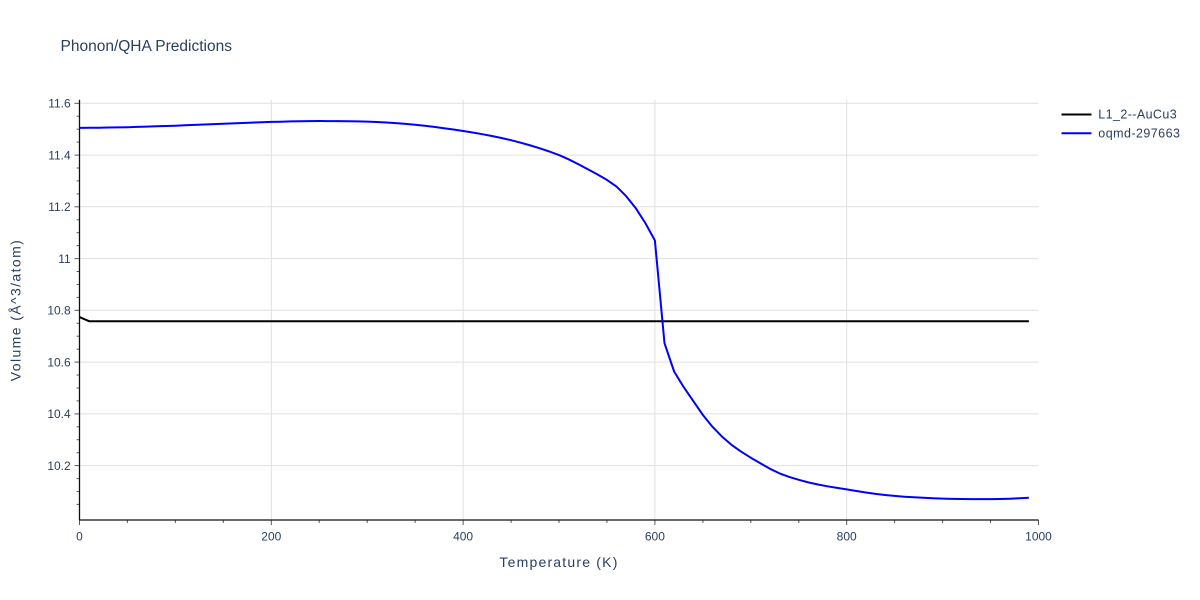  Describe the element at coordinates (59, 104) in the screenshot. I see `svg-text: 11.6` at that location.